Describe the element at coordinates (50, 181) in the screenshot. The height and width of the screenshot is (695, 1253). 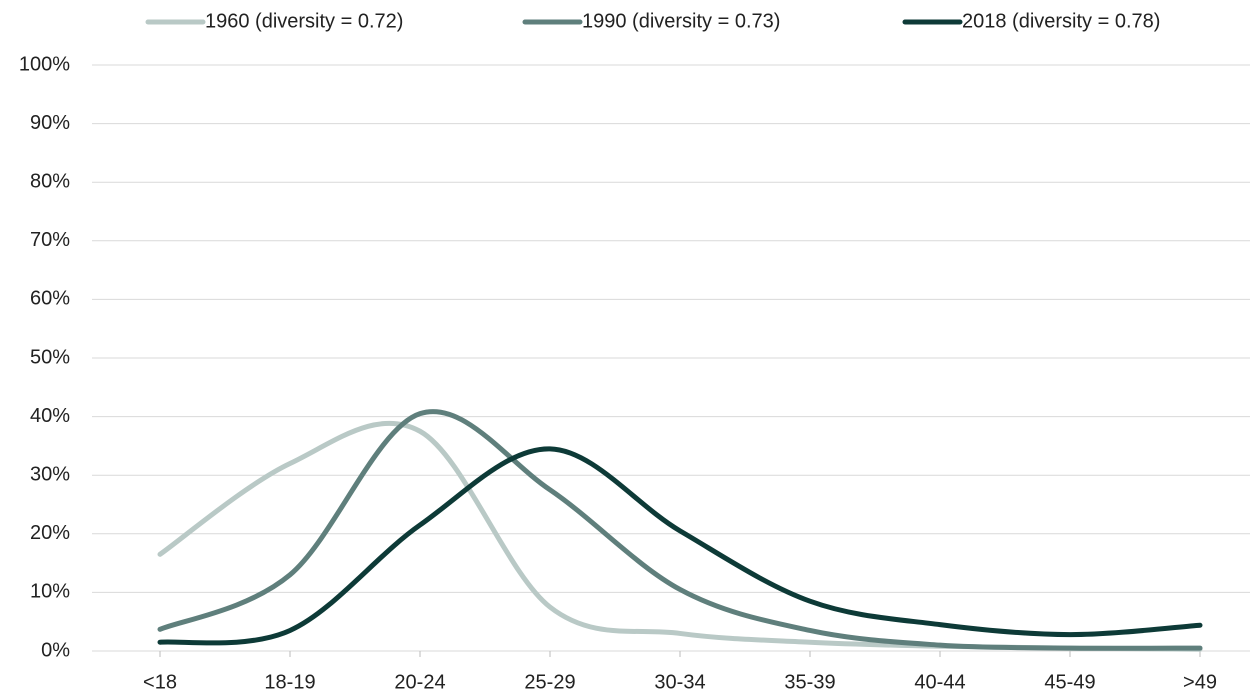
I see `y-tick-label: 80%` at that location.